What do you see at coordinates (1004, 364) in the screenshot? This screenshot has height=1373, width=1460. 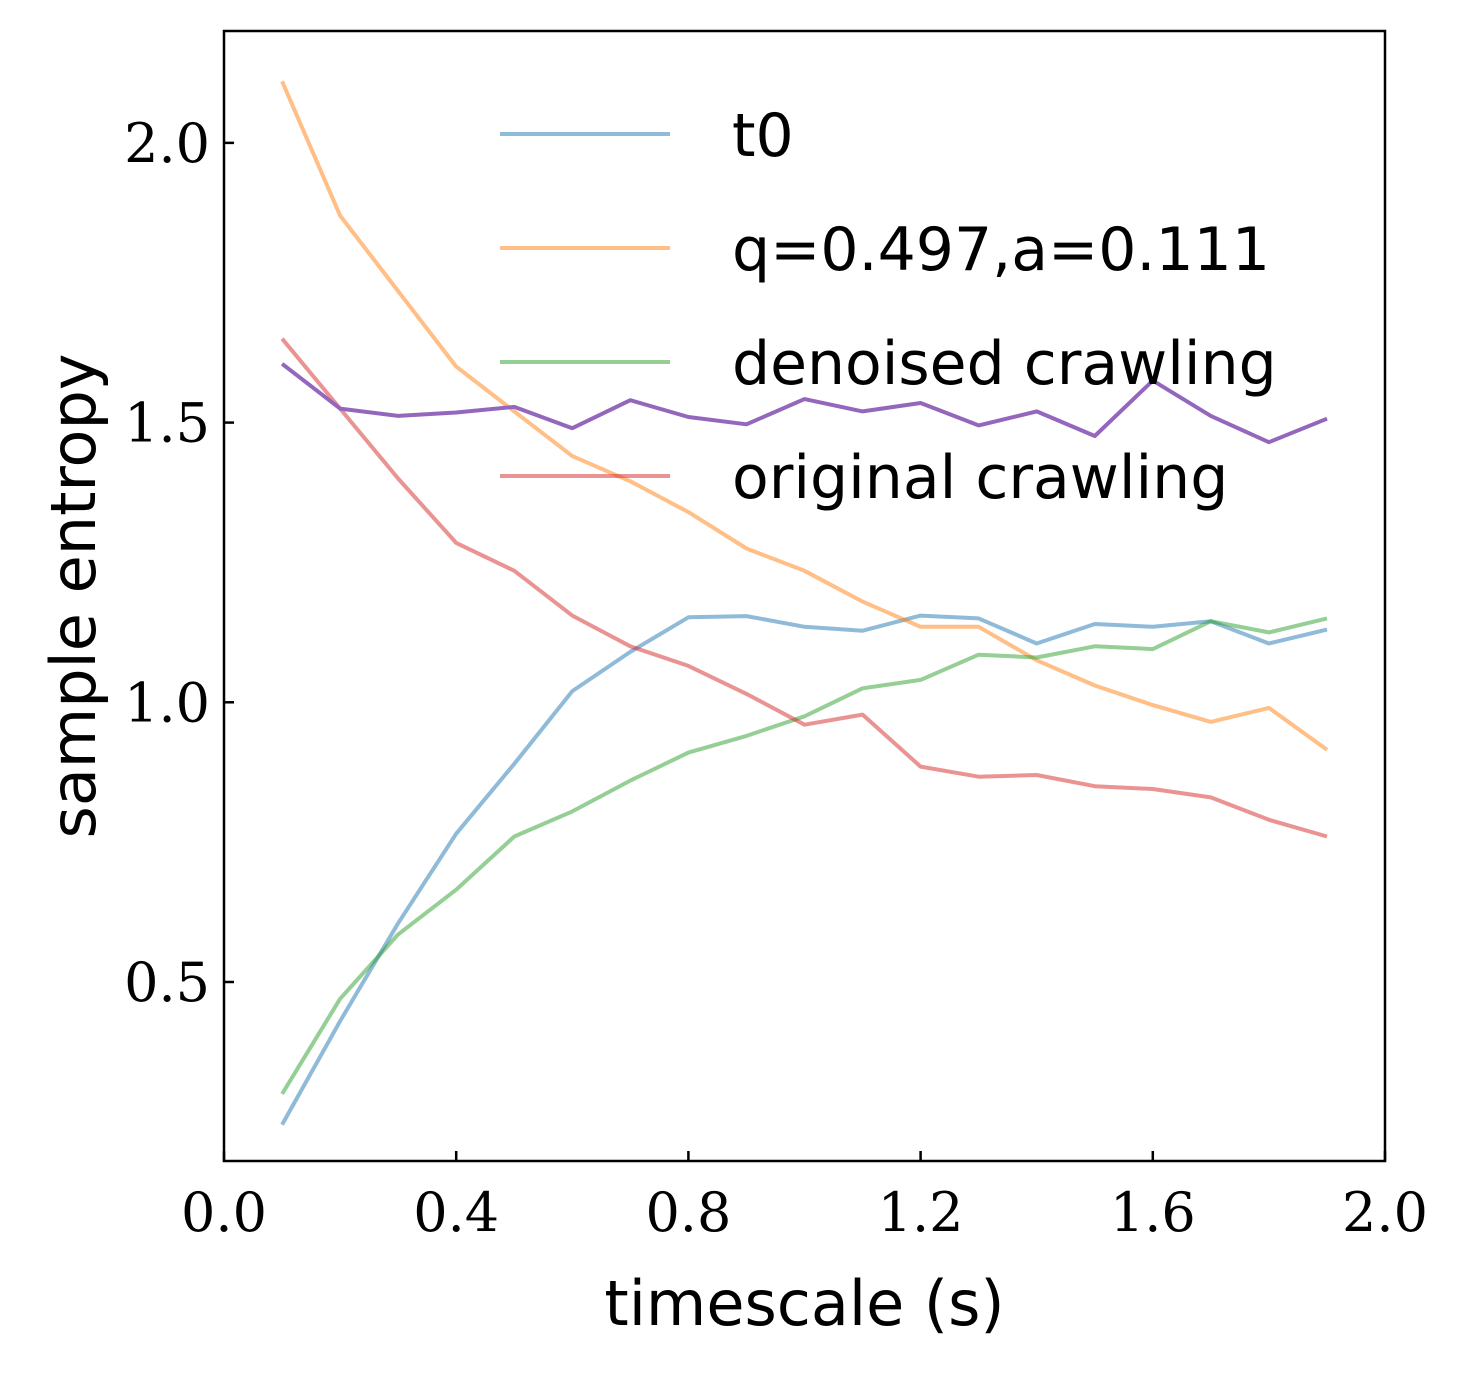 I see `legend-label: denoised crawling` at bounding box center [1004, 364].